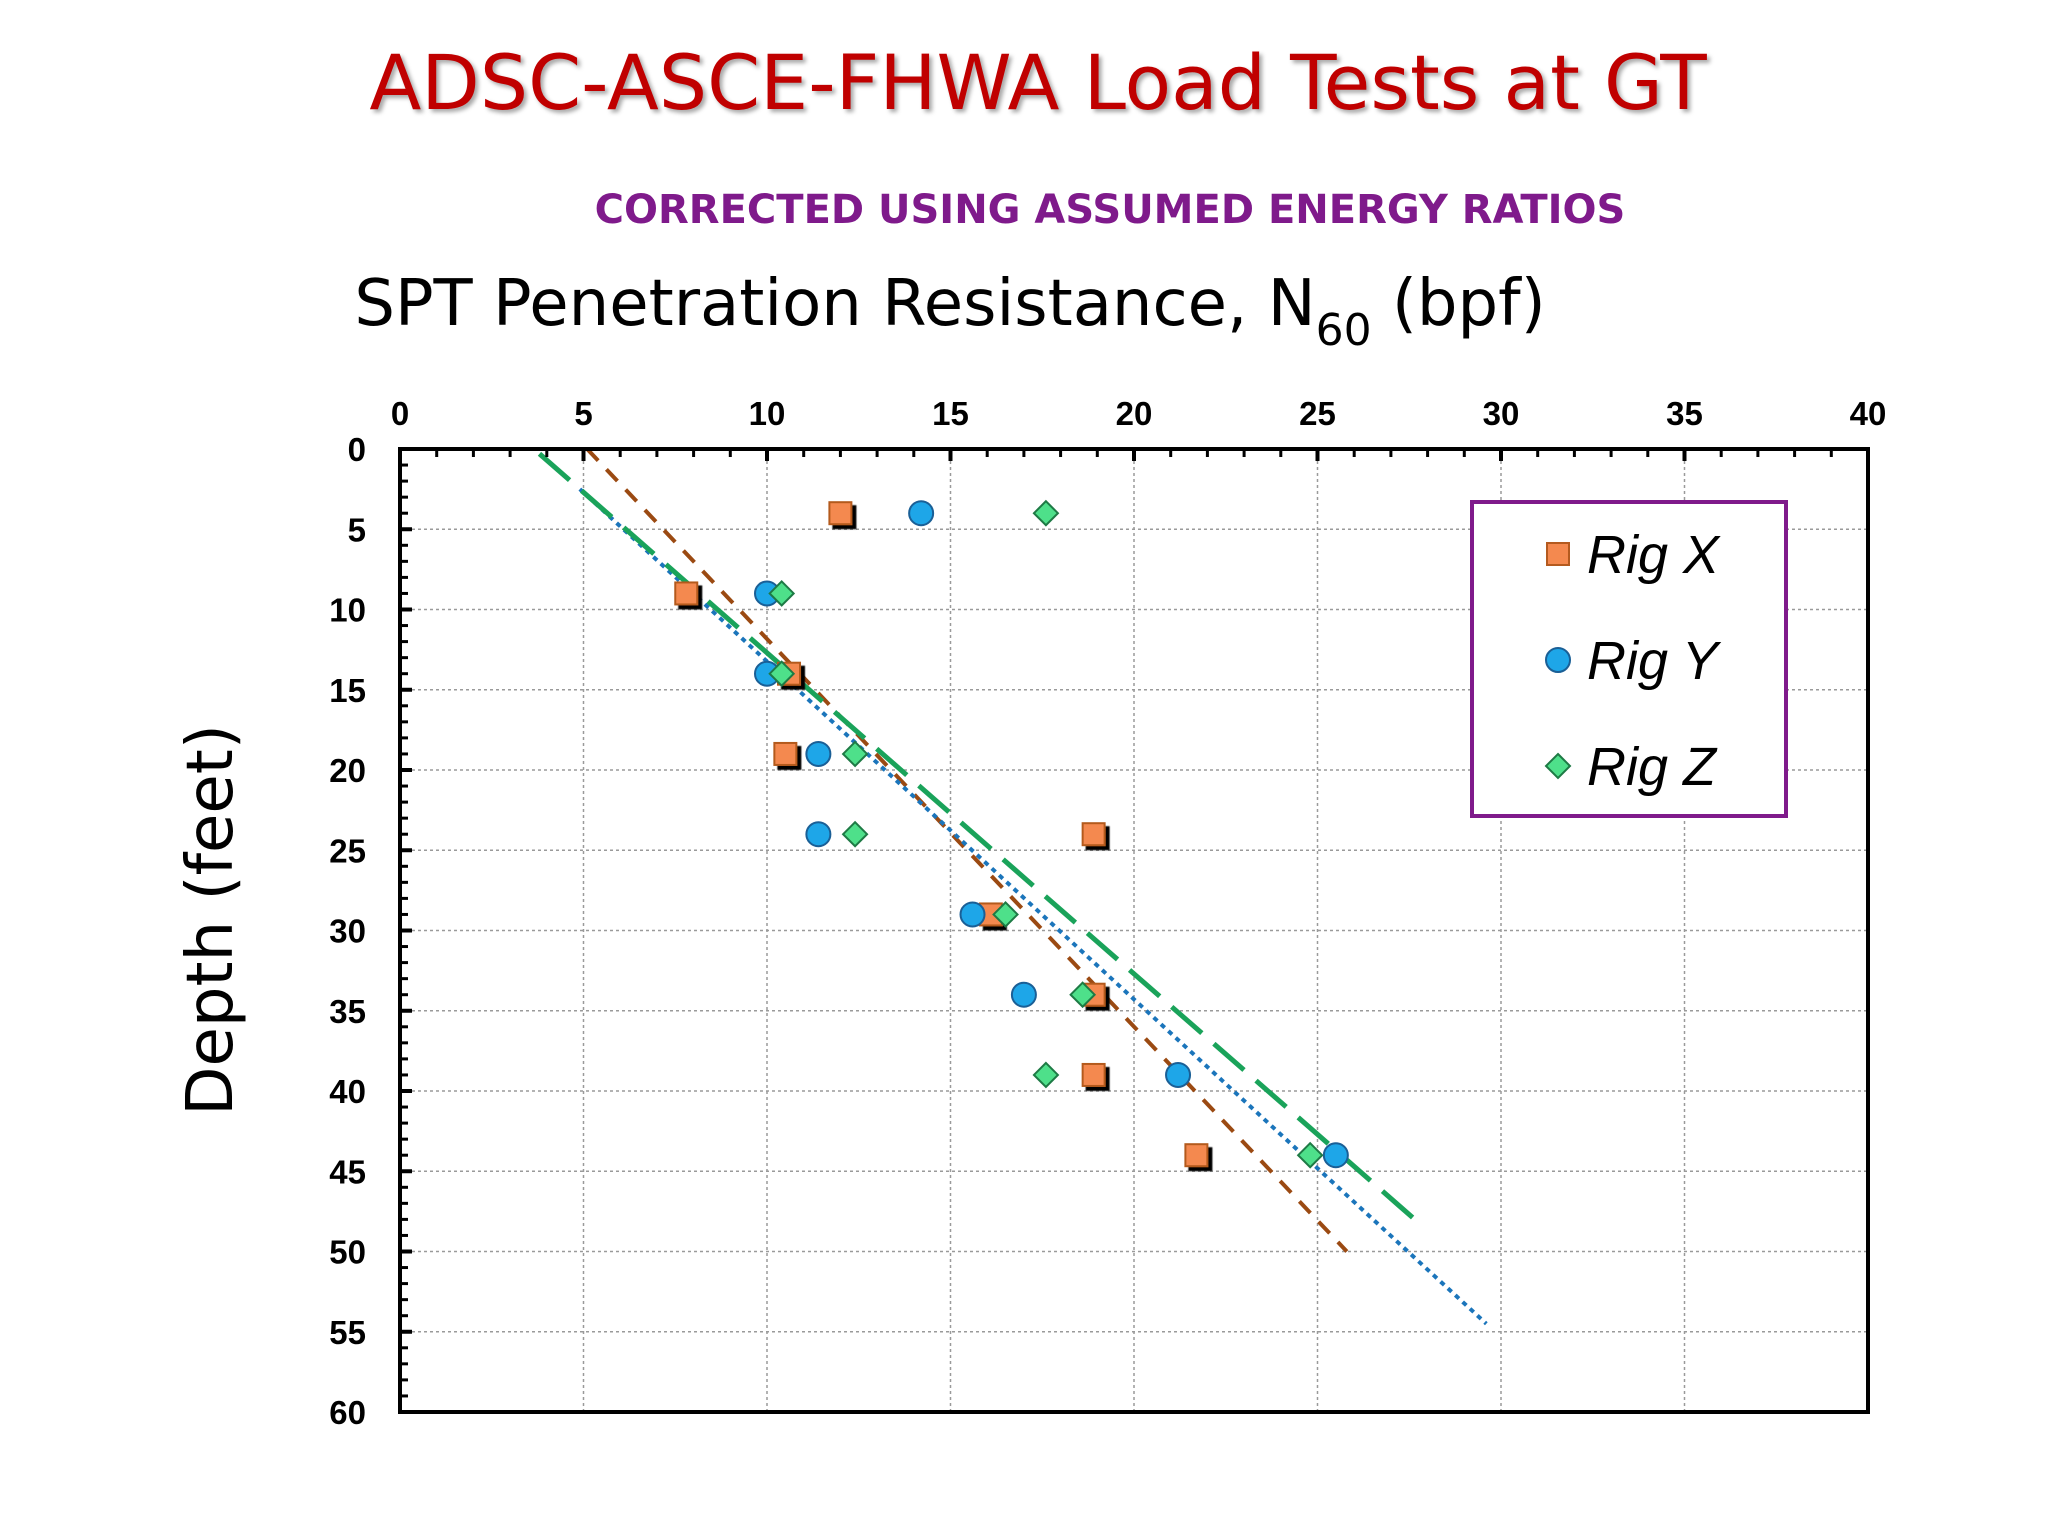 The height and width of the screenshot is (1536, 2048). I want to click on legend-marker-rig-y, so click(1558, 660).